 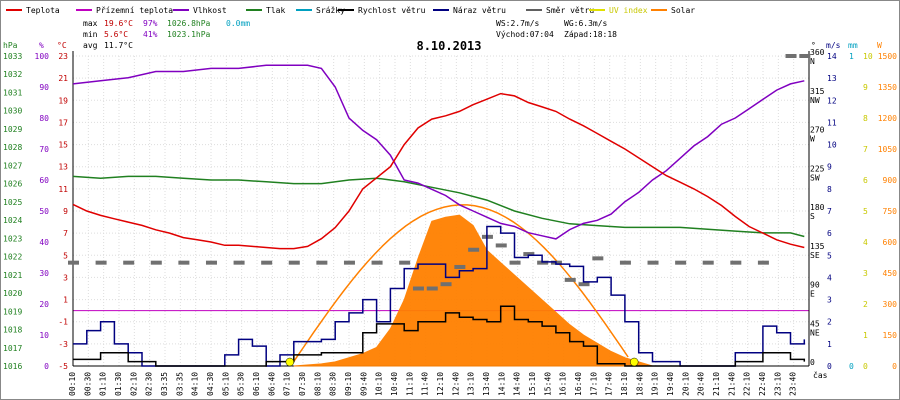 What do you see at coordinates (817, 207) in the screenshot?
I see `axis-tick-dir: 180` at bounding box center [817, 207].